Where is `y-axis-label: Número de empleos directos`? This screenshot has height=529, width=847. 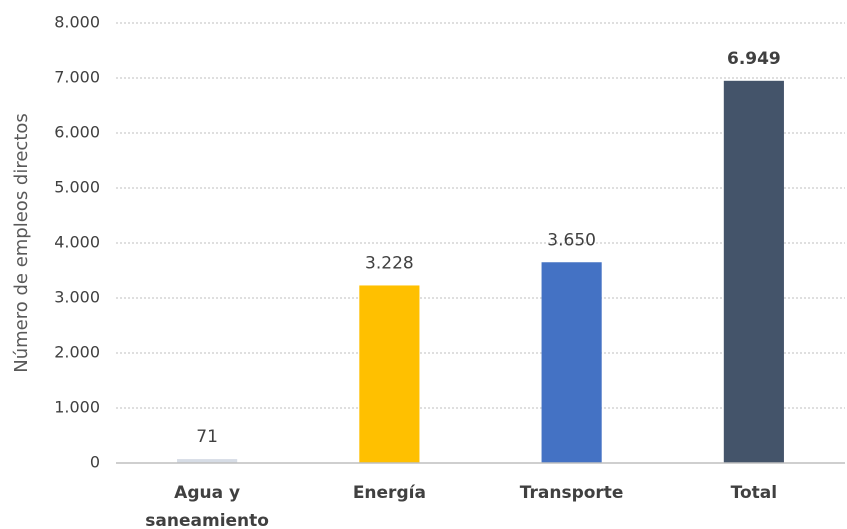 y-axis-label: Número de empleos directos is located at coordinates (21, 243).